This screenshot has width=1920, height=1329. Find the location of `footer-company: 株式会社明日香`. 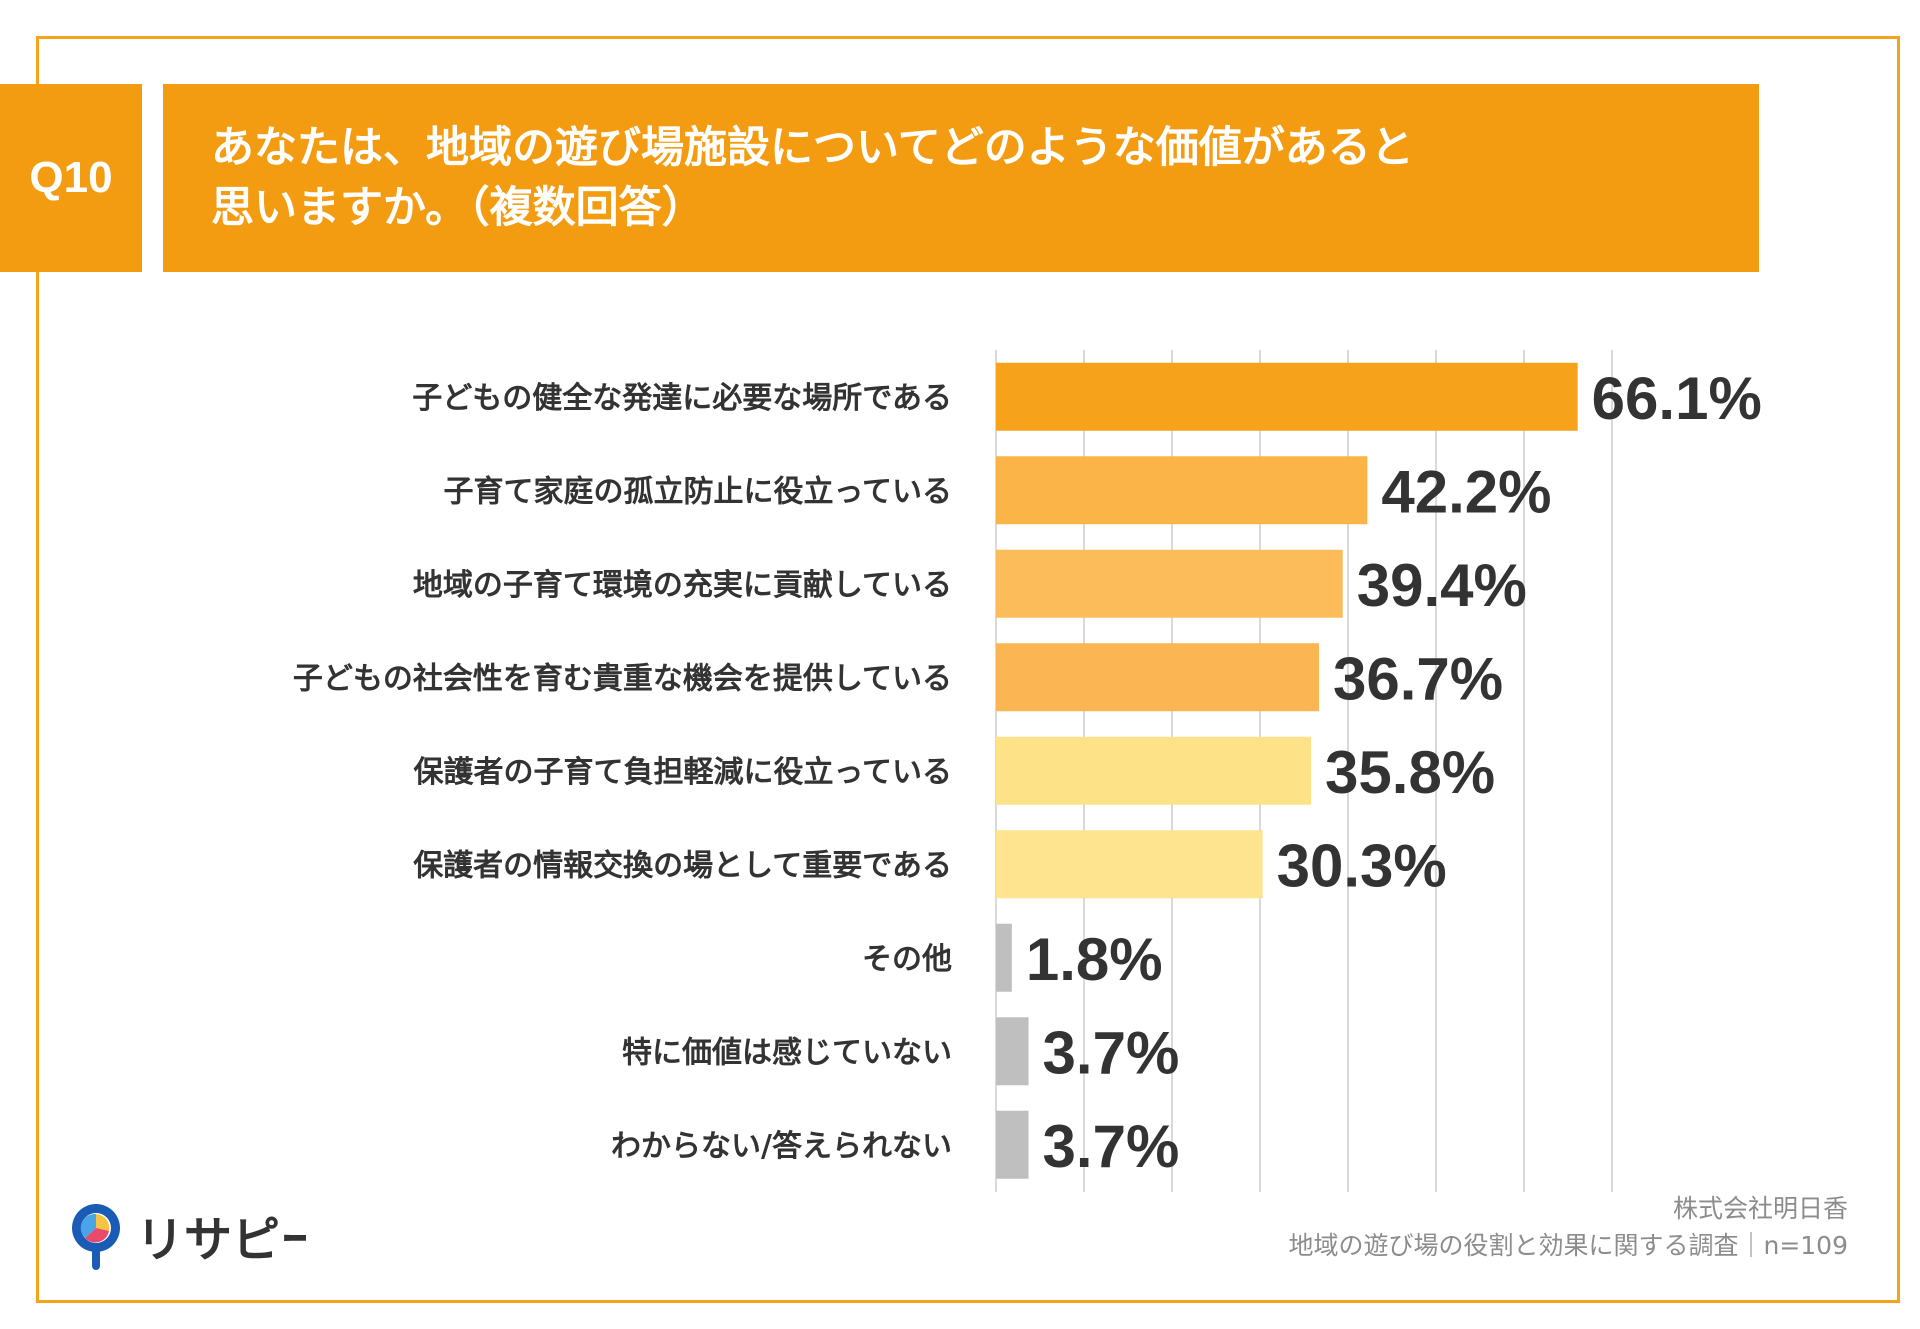

footer-company: 株式会社明日香 is located at coordinates (1760, 1208).